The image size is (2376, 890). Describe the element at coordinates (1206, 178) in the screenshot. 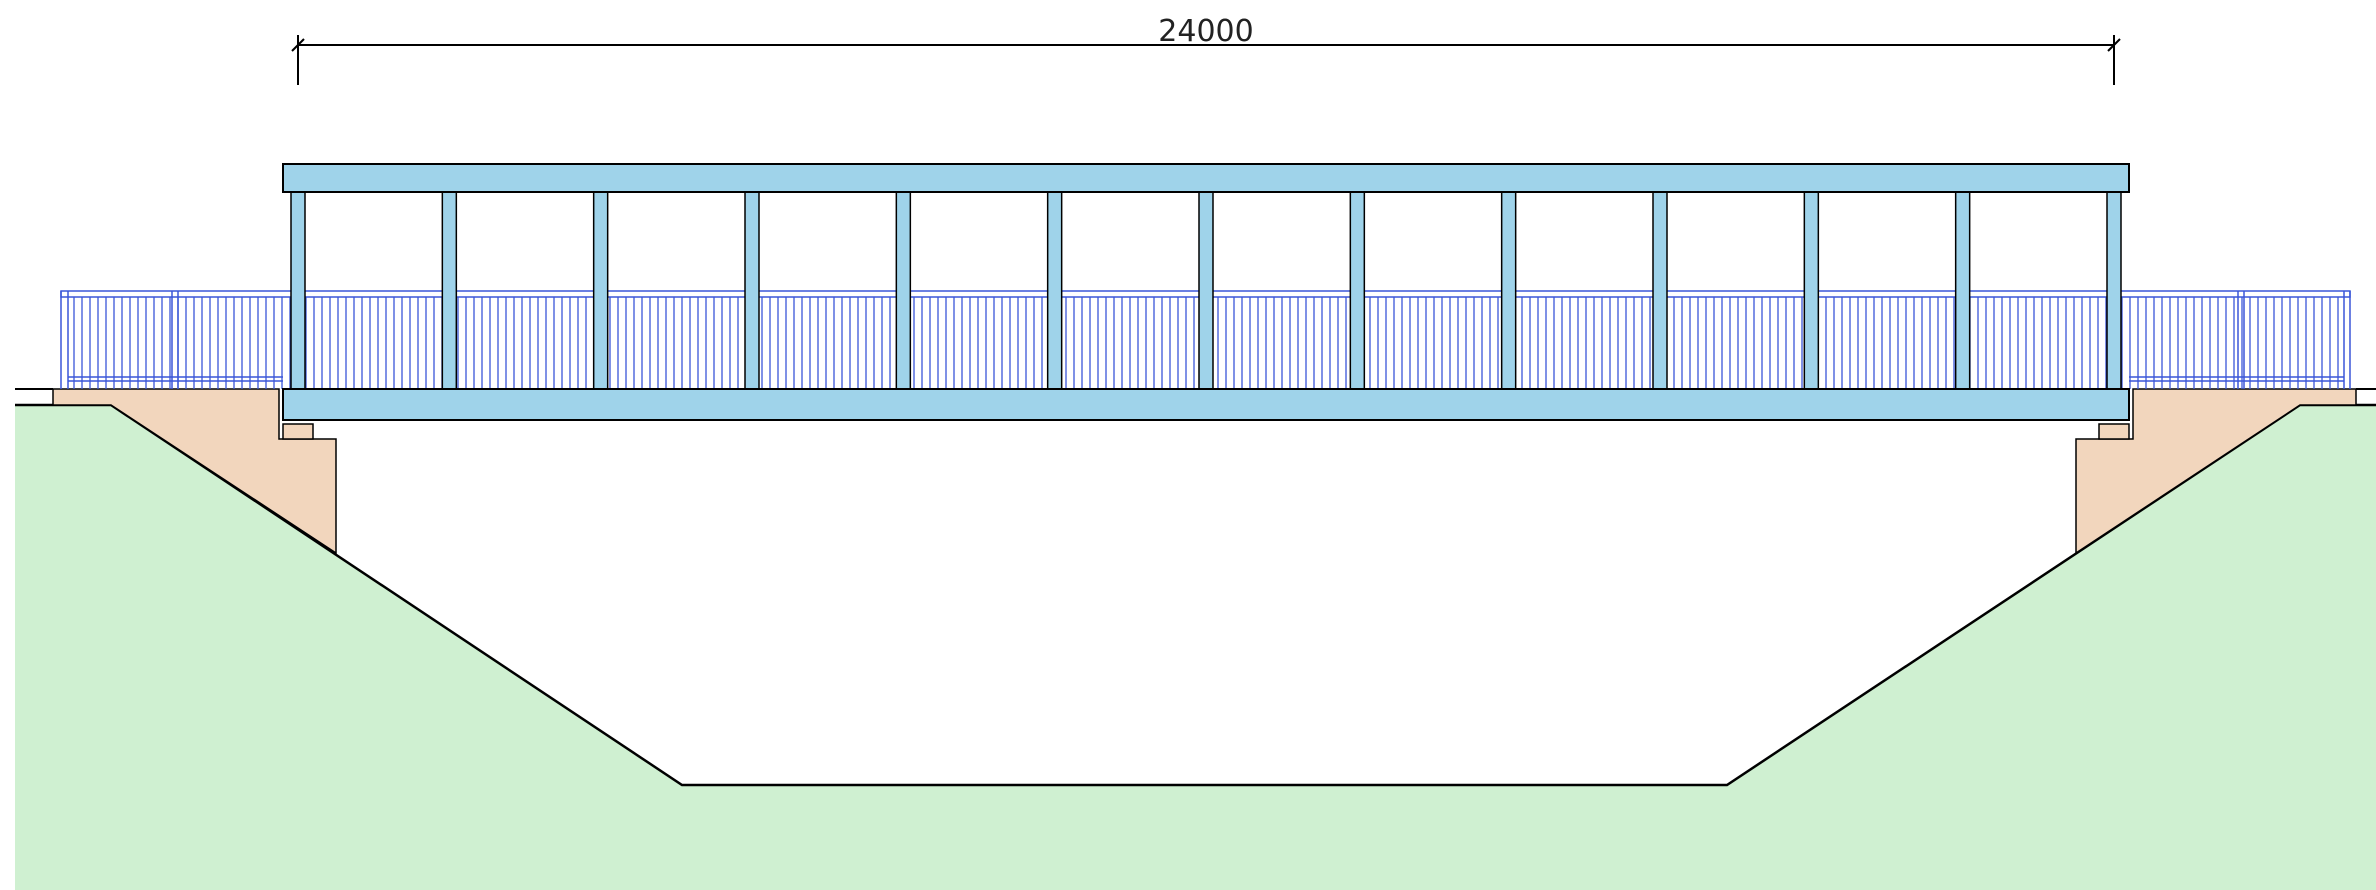

I see `top-chord` at that location.